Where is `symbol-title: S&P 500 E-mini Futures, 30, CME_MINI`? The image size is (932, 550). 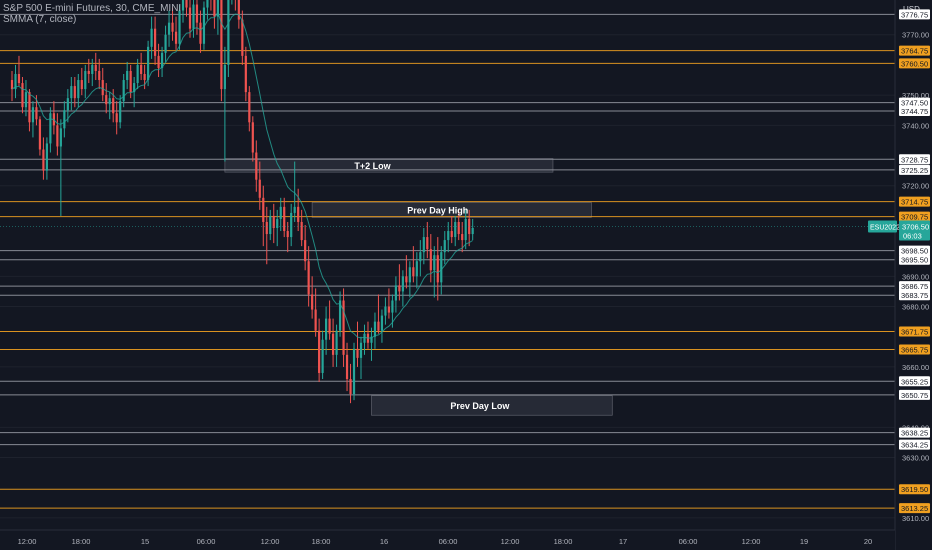 symbol-title: S&P 500 E-mini Futures, 30, CME_MINI is located at coordinates (92, 8).